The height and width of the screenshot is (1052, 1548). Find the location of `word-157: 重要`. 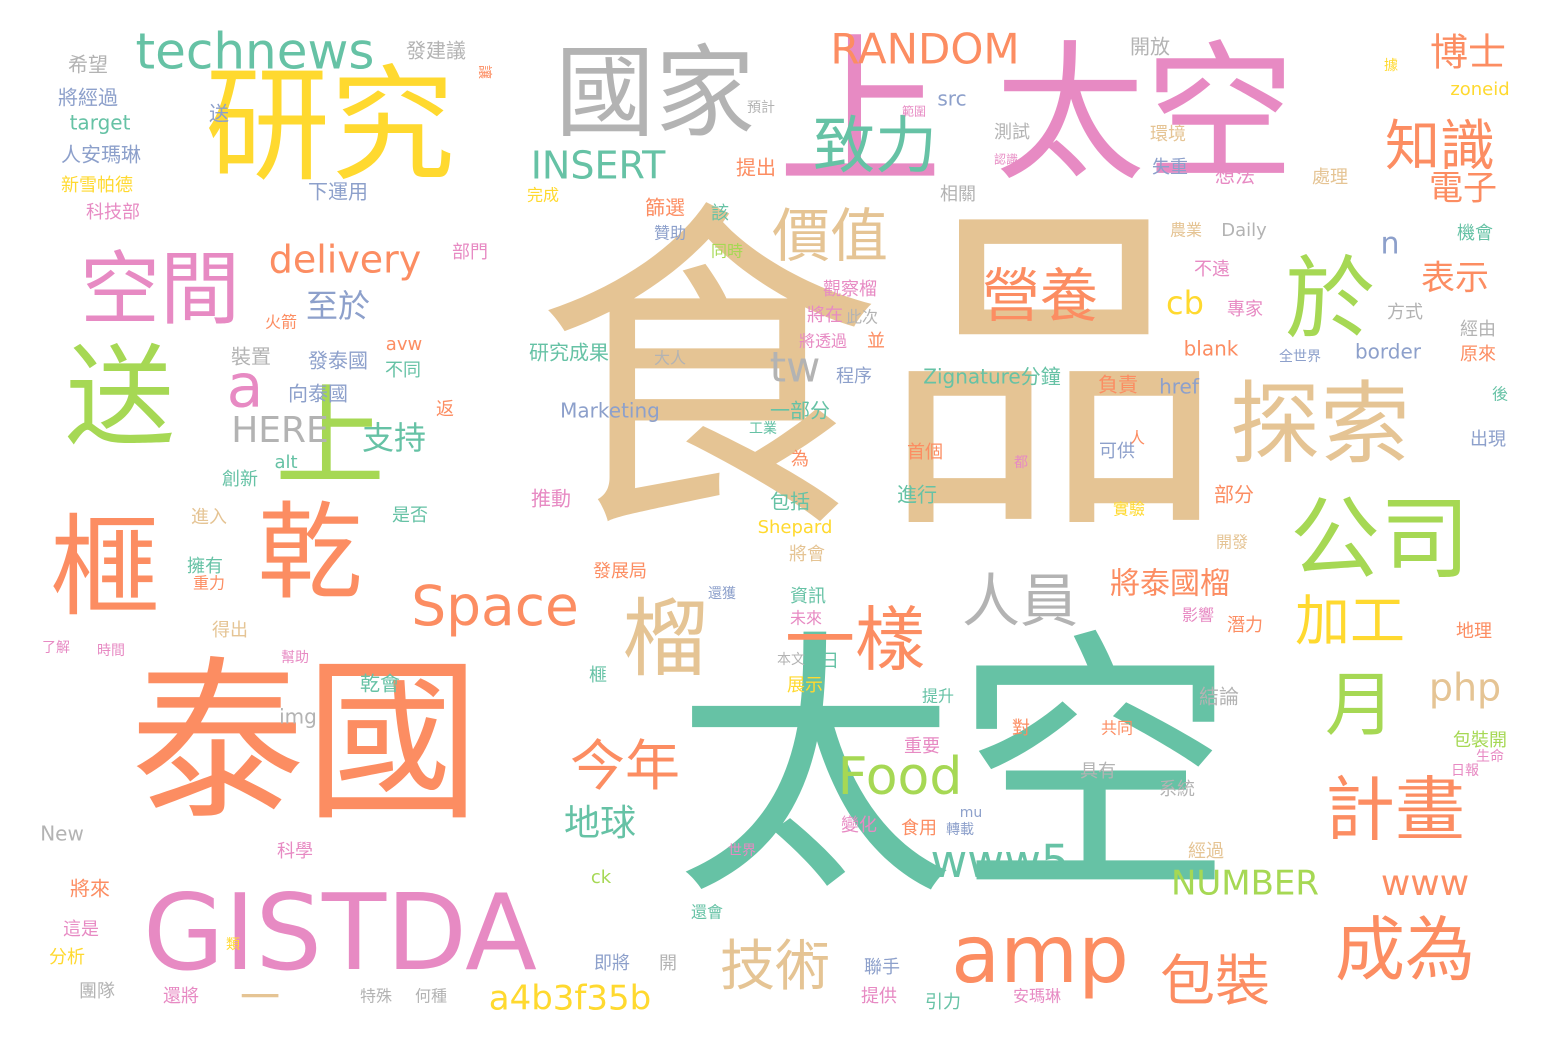

word-157: 重要 is located at coordinates (922, 746).